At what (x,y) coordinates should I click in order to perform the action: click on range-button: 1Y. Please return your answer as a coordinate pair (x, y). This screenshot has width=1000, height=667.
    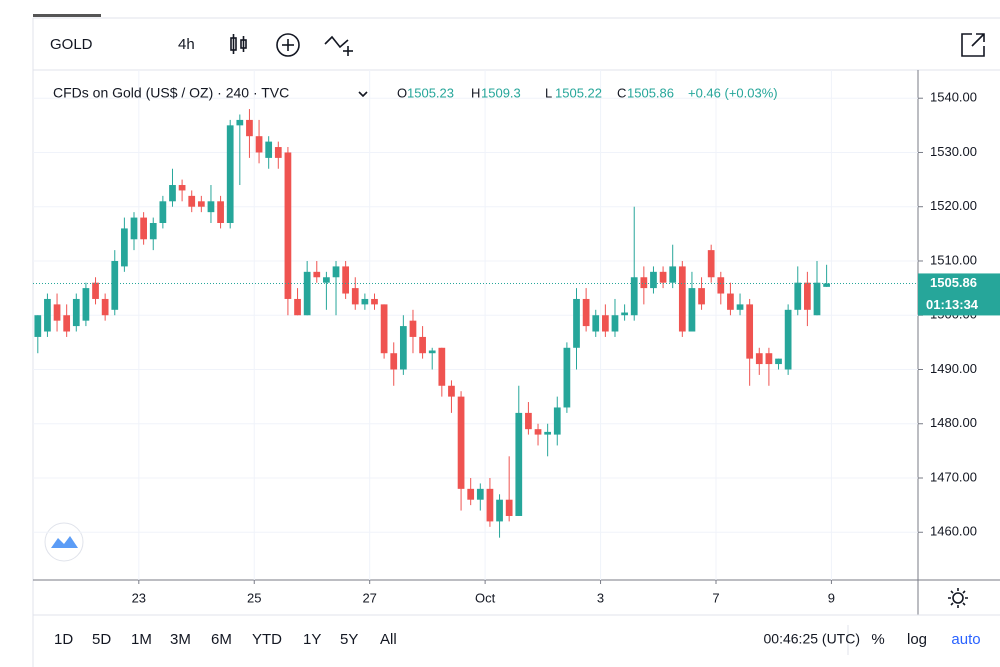
    Looking at the image, I should click on (312, 639).